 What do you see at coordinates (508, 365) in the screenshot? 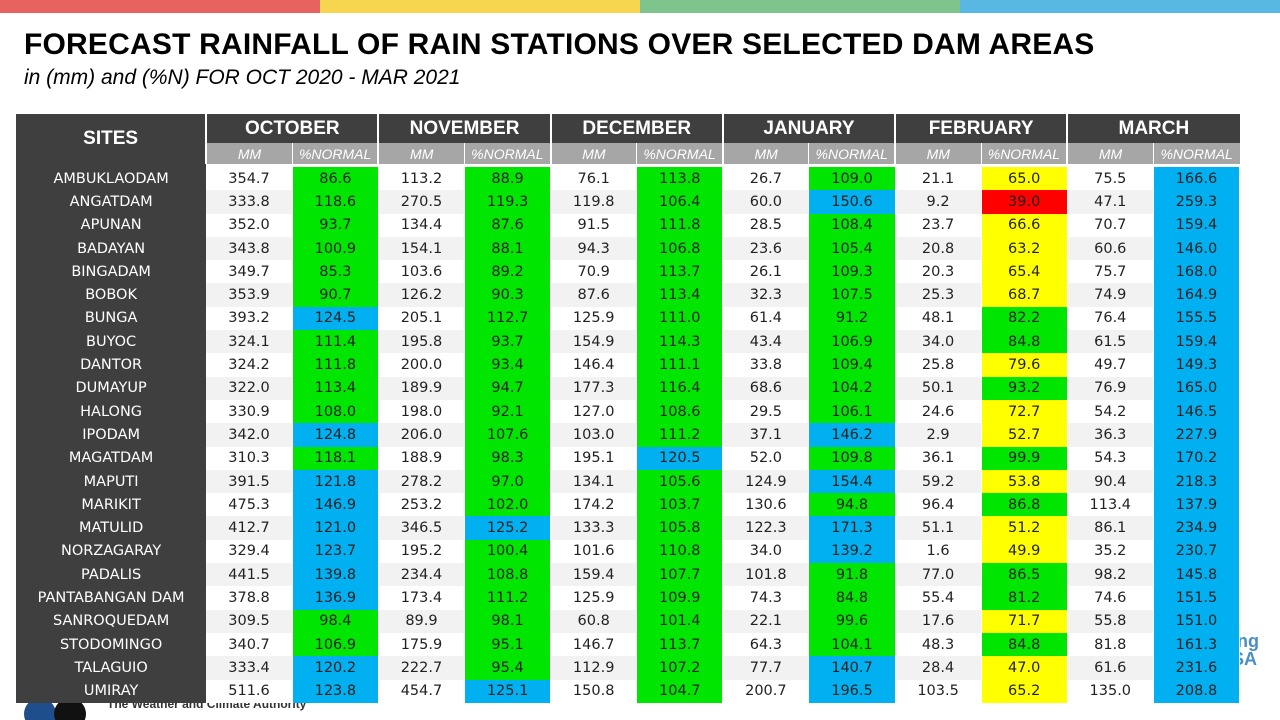
I see `november-pct-normal-cell: 93.4` at bounding box center [508, 365].